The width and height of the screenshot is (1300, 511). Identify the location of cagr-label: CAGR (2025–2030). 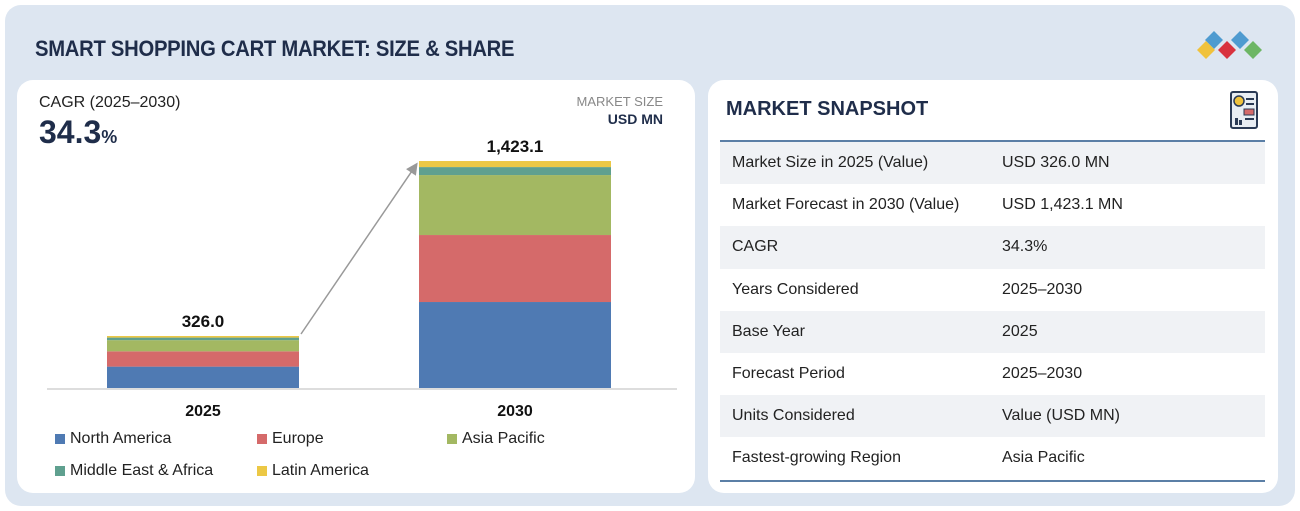
(110, 102).